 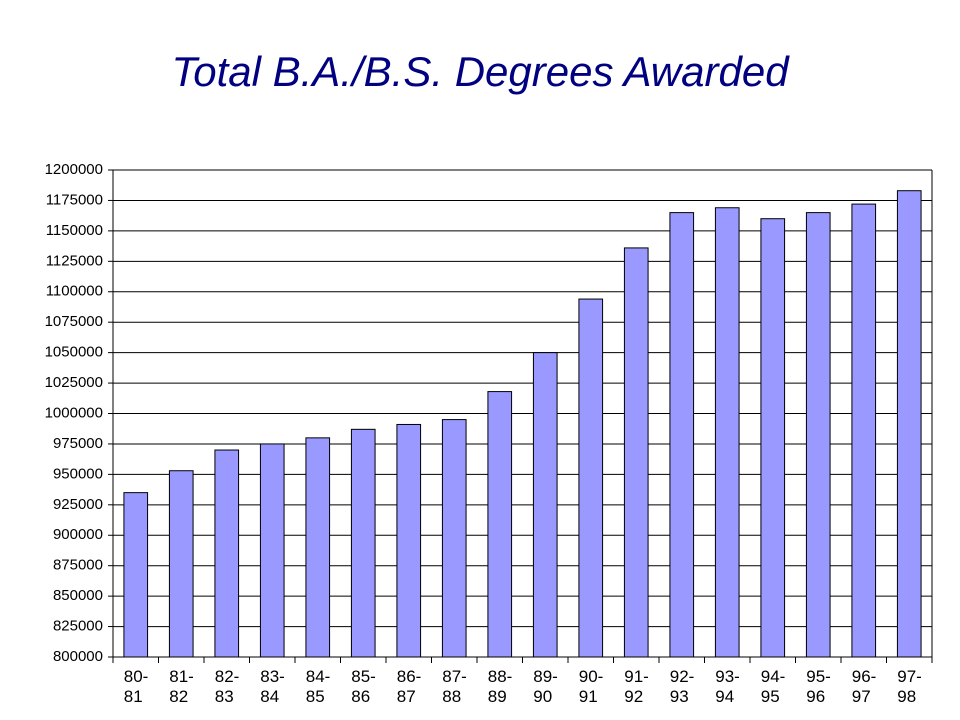 I want to click on y-tick-label: 850000, so click(x=78, y=595).